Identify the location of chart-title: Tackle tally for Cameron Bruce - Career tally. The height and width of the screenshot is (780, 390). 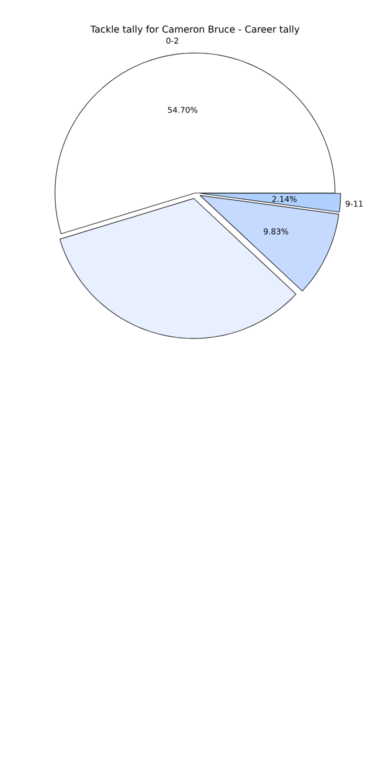
(195, 30).